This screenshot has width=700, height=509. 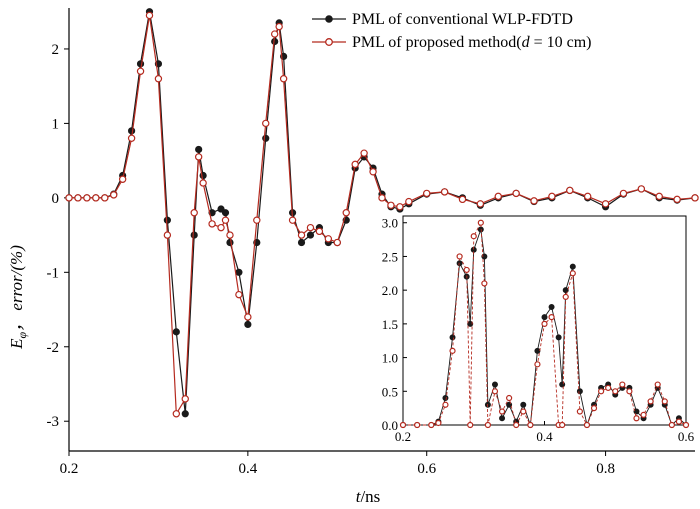 I want to click on inset-y-tick-label: 2.5, so click(x=390, y=256).